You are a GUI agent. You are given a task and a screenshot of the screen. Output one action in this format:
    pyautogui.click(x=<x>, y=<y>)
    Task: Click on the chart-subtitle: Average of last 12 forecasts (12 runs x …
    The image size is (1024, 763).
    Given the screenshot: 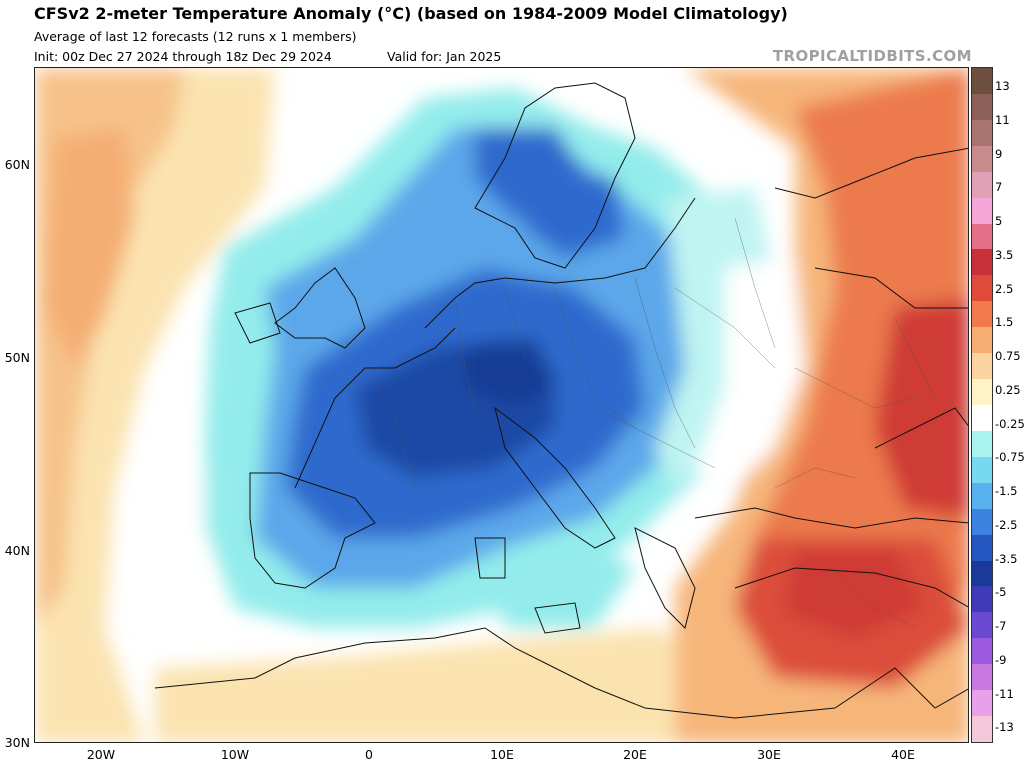 What is the action you would take?
    pyautogui.click(x=195, y=36)
    